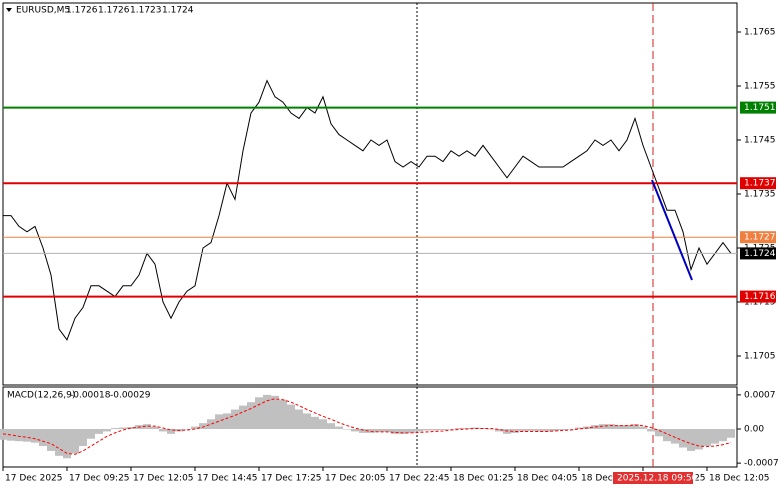  Describe the element at coordinates (227, 479) in the screenshot. I see `x-tick-label: 17 Dec 14:45` at that location.